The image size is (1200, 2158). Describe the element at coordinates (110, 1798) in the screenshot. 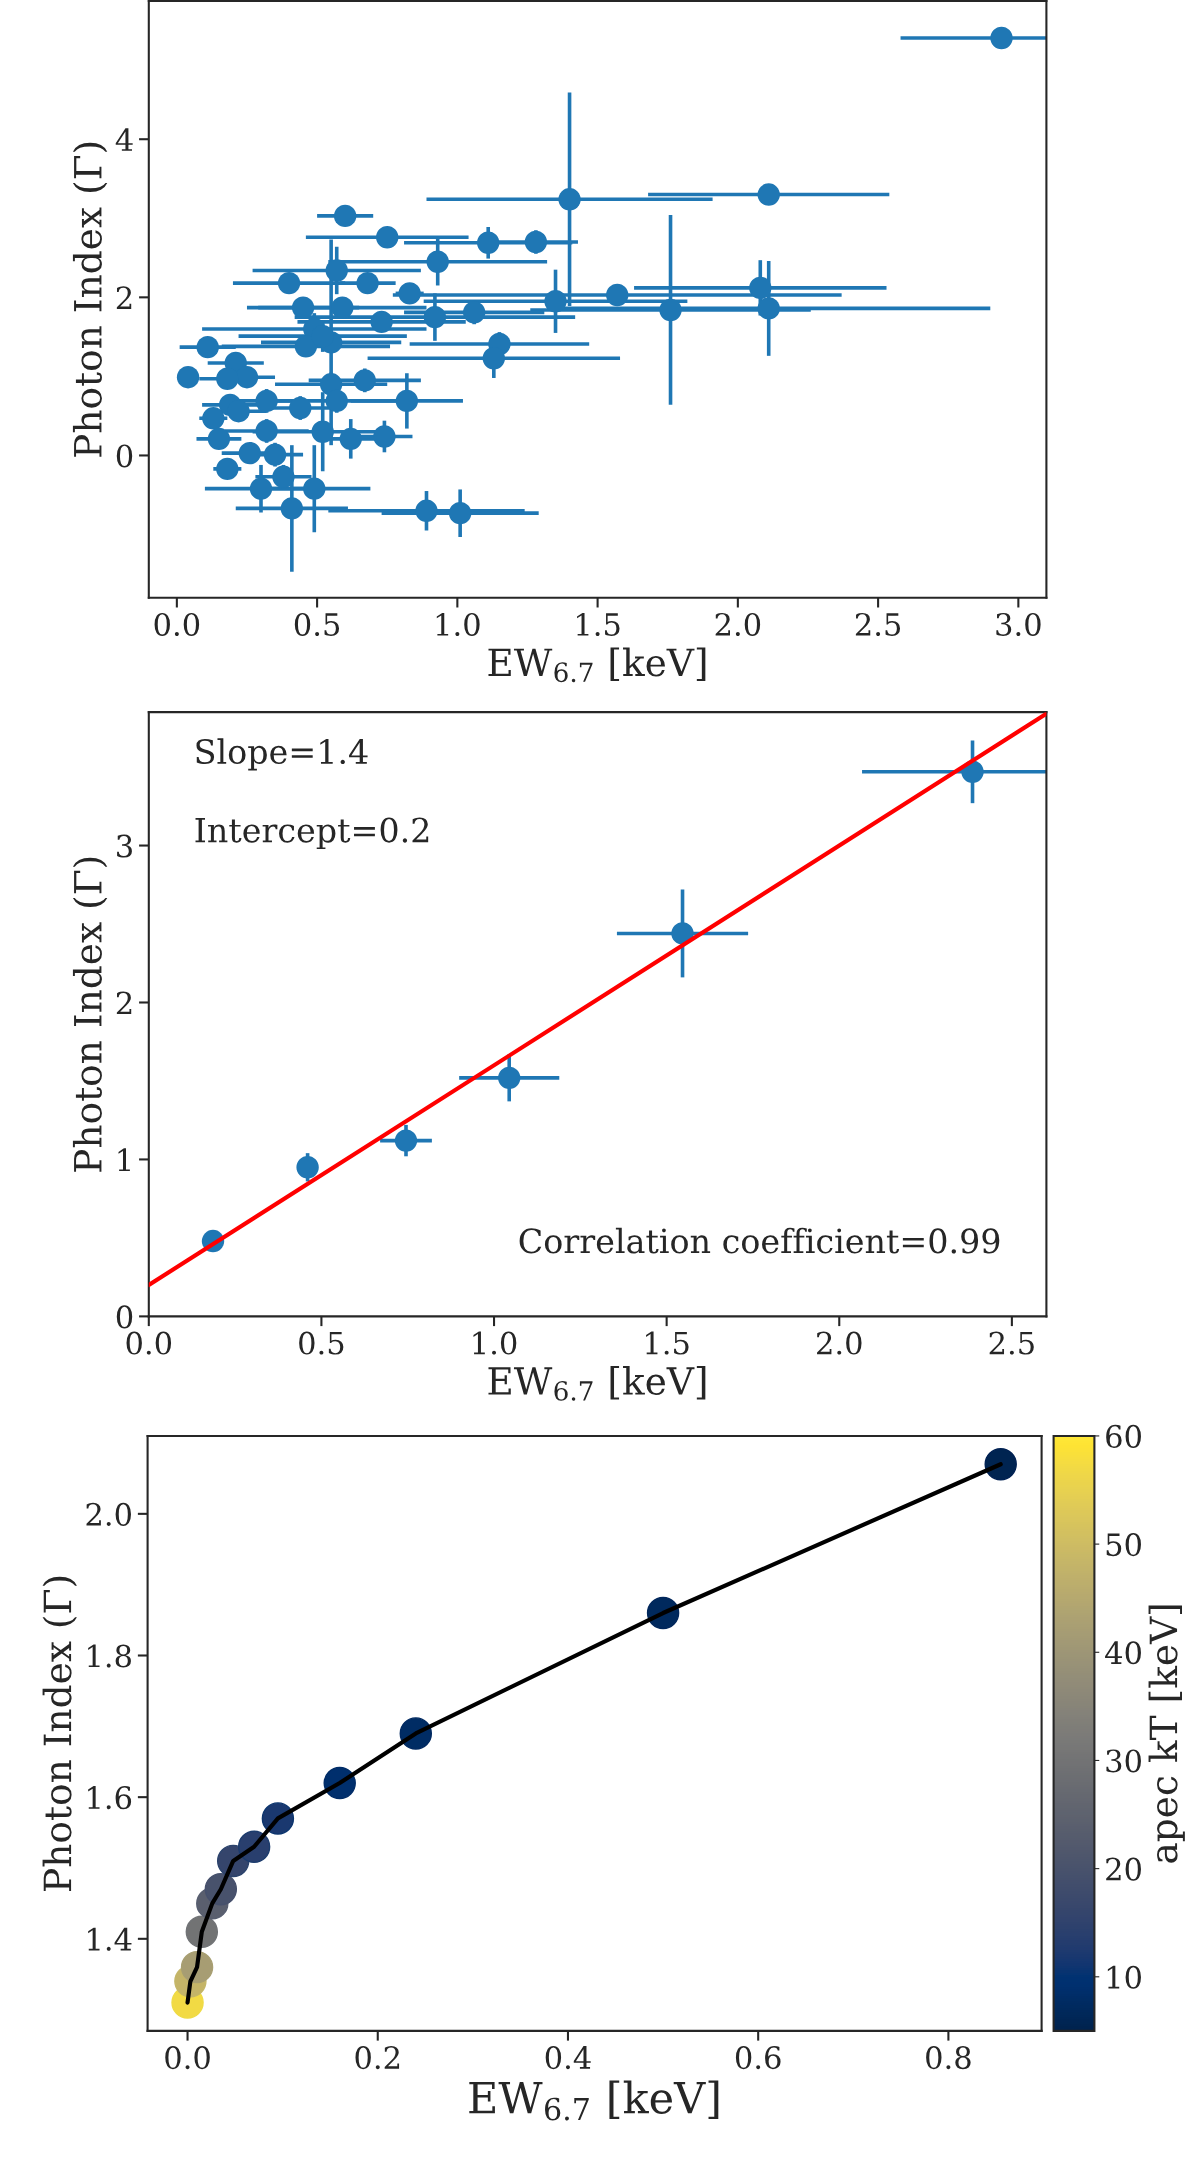

I see `y-tick-label: 1.6` at that location.